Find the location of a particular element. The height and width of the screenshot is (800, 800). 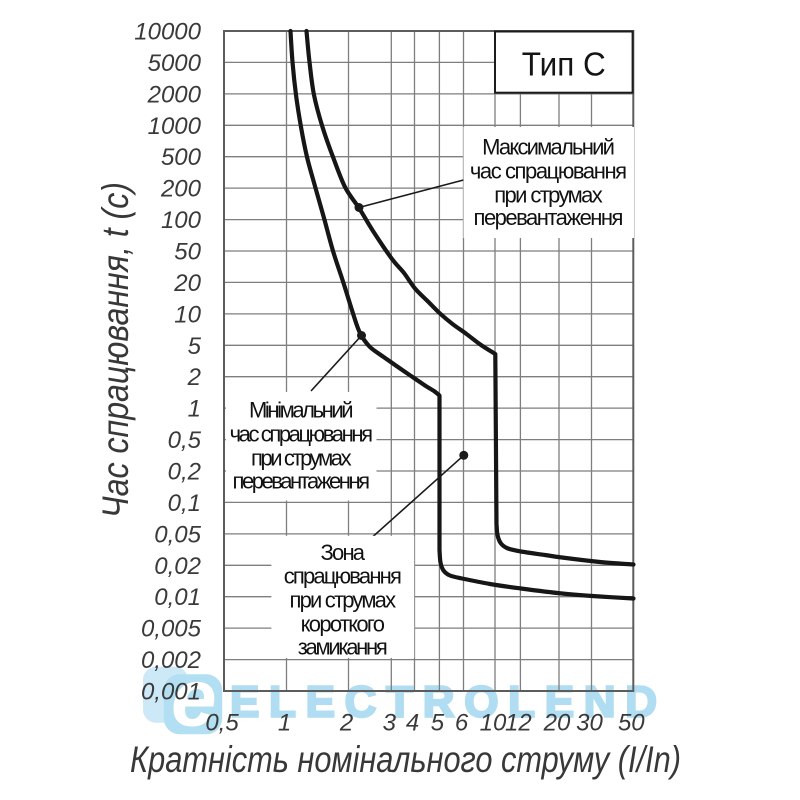

svg-text: спрацювання is located at coordinates (343, 576).